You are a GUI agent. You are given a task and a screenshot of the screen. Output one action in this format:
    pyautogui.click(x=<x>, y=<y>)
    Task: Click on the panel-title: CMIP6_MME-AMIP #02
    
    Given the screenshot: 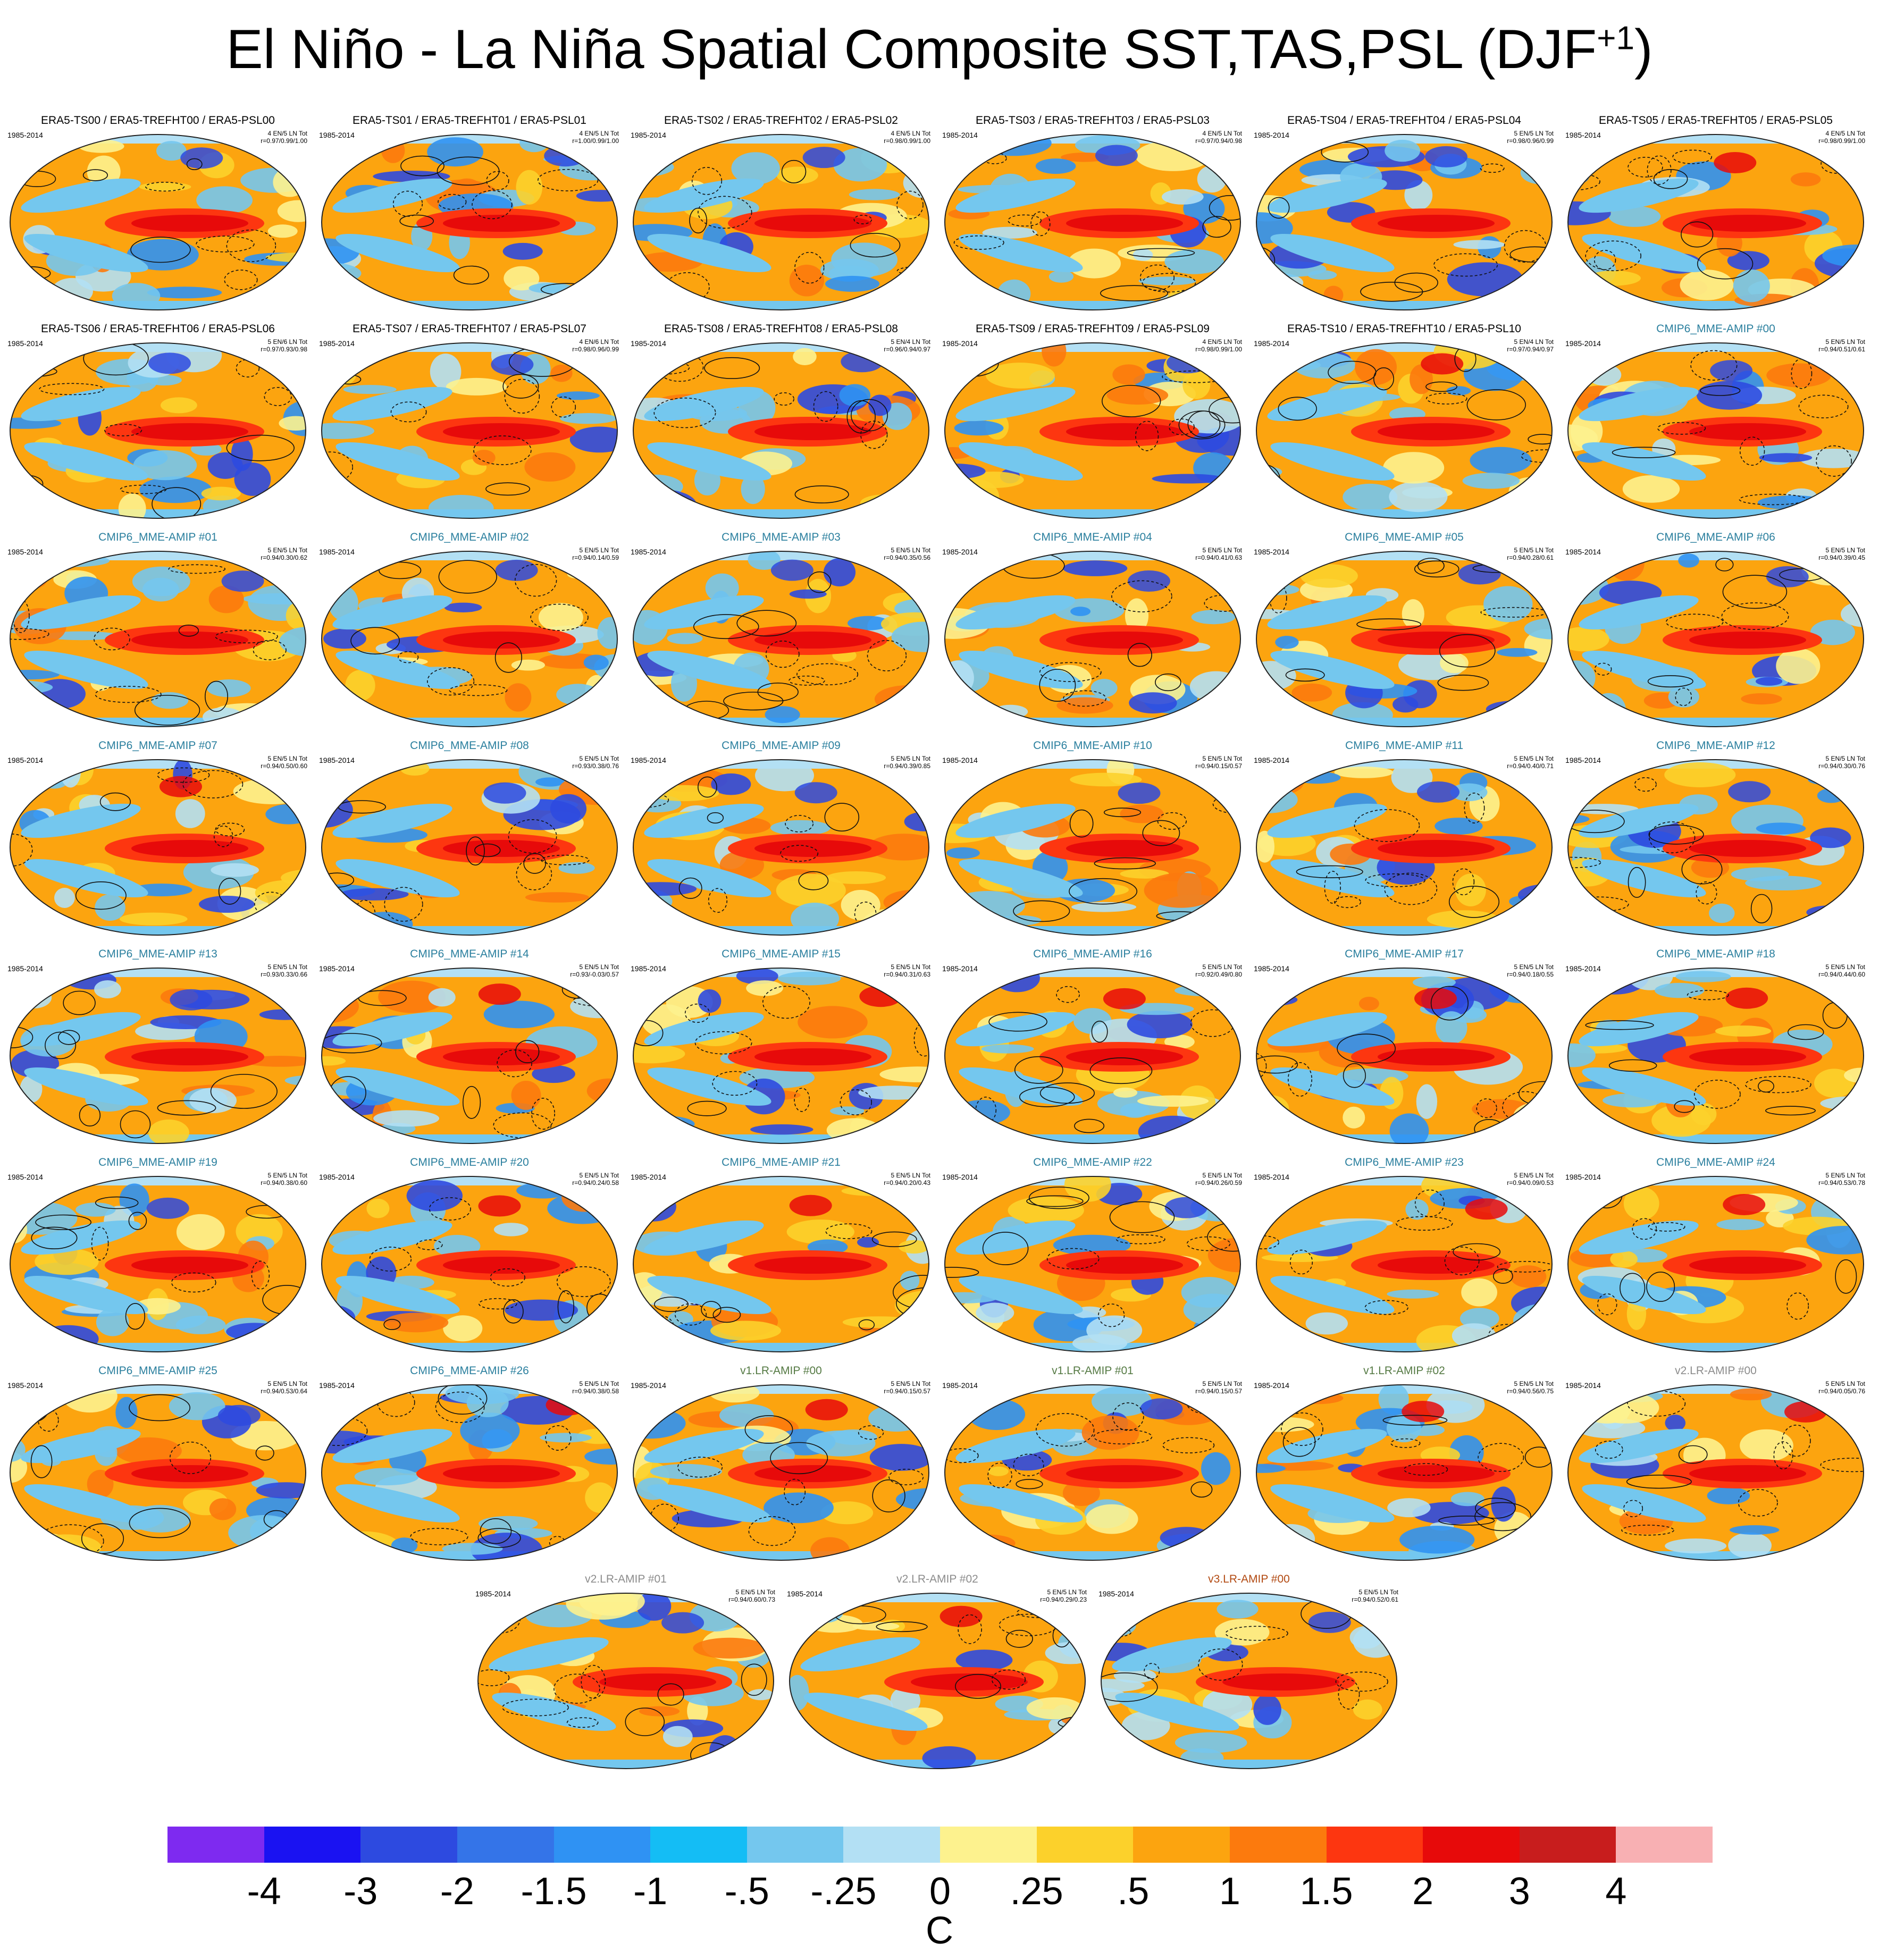 What is the action you would take?
    pyautogui.click(x=469, y=537)
    